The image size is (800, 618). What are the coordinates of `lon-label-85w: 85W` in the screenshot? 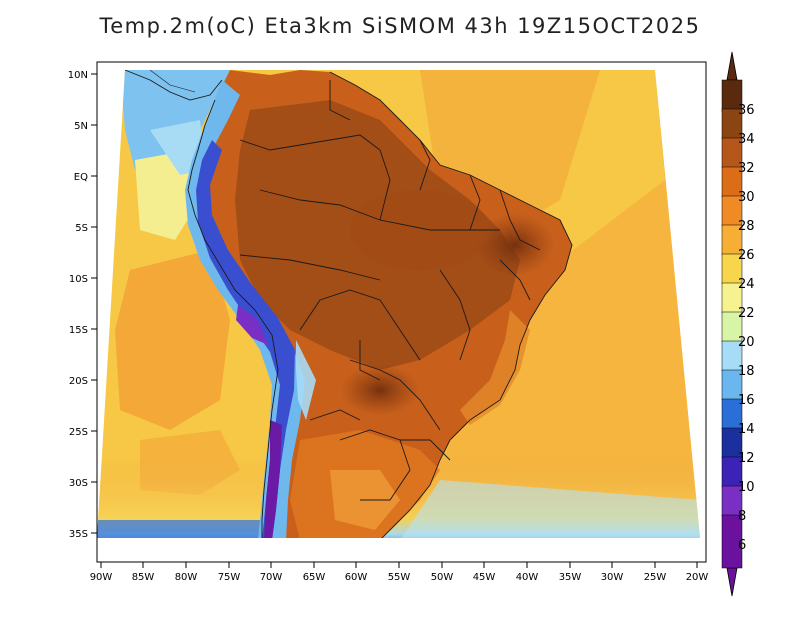 It's located at (143, 577).